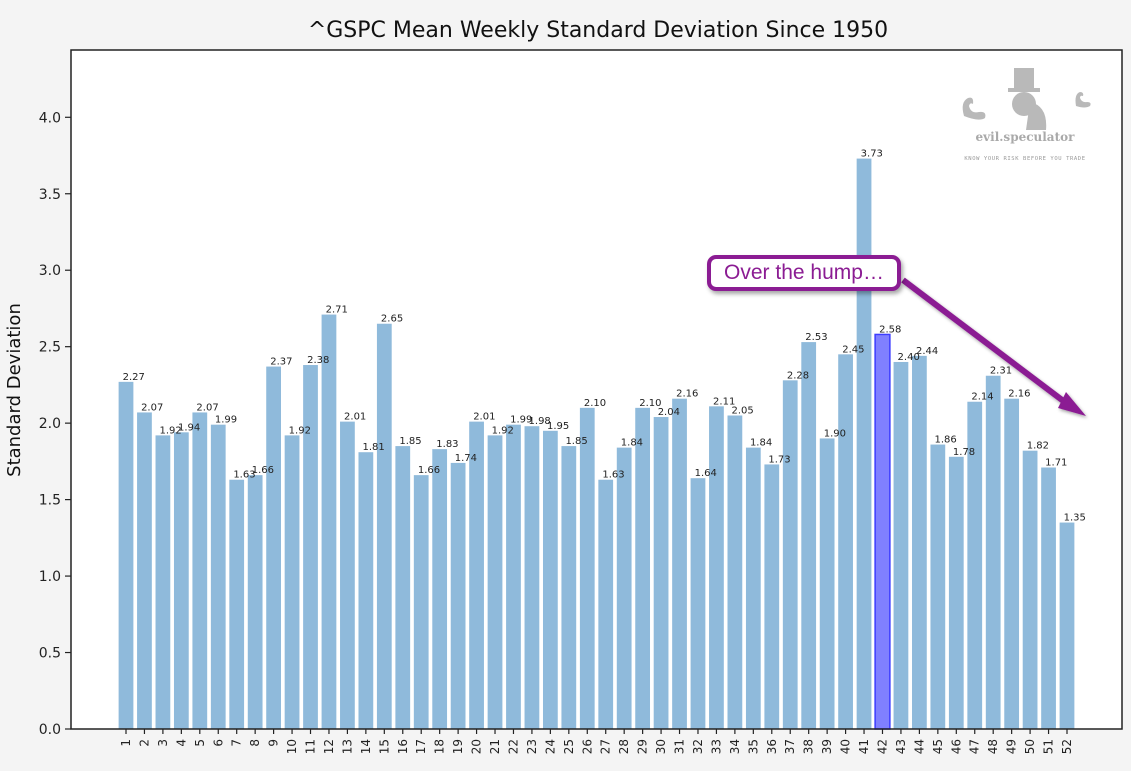 This screenshot has width=1131, height=771. What do you see at coordinates (945, 440) in the screenshot?
I see `data-label-week-45: 1.86` at bounding box center [945, 440].